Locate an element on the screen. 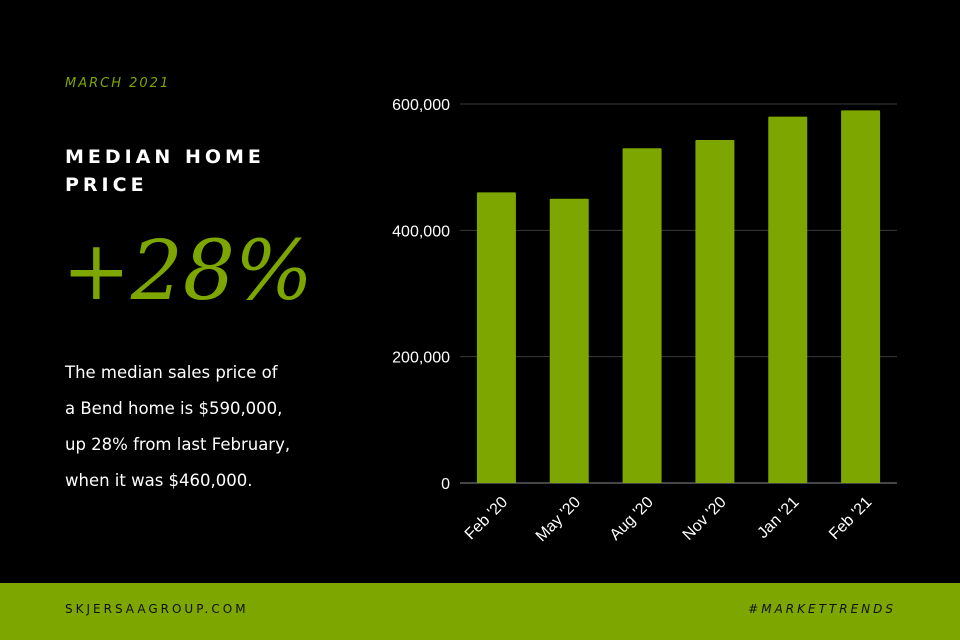 The height and width of the screenshot is (640, 960). x-tick-label: May '20 is located at coordinates (558, 519).